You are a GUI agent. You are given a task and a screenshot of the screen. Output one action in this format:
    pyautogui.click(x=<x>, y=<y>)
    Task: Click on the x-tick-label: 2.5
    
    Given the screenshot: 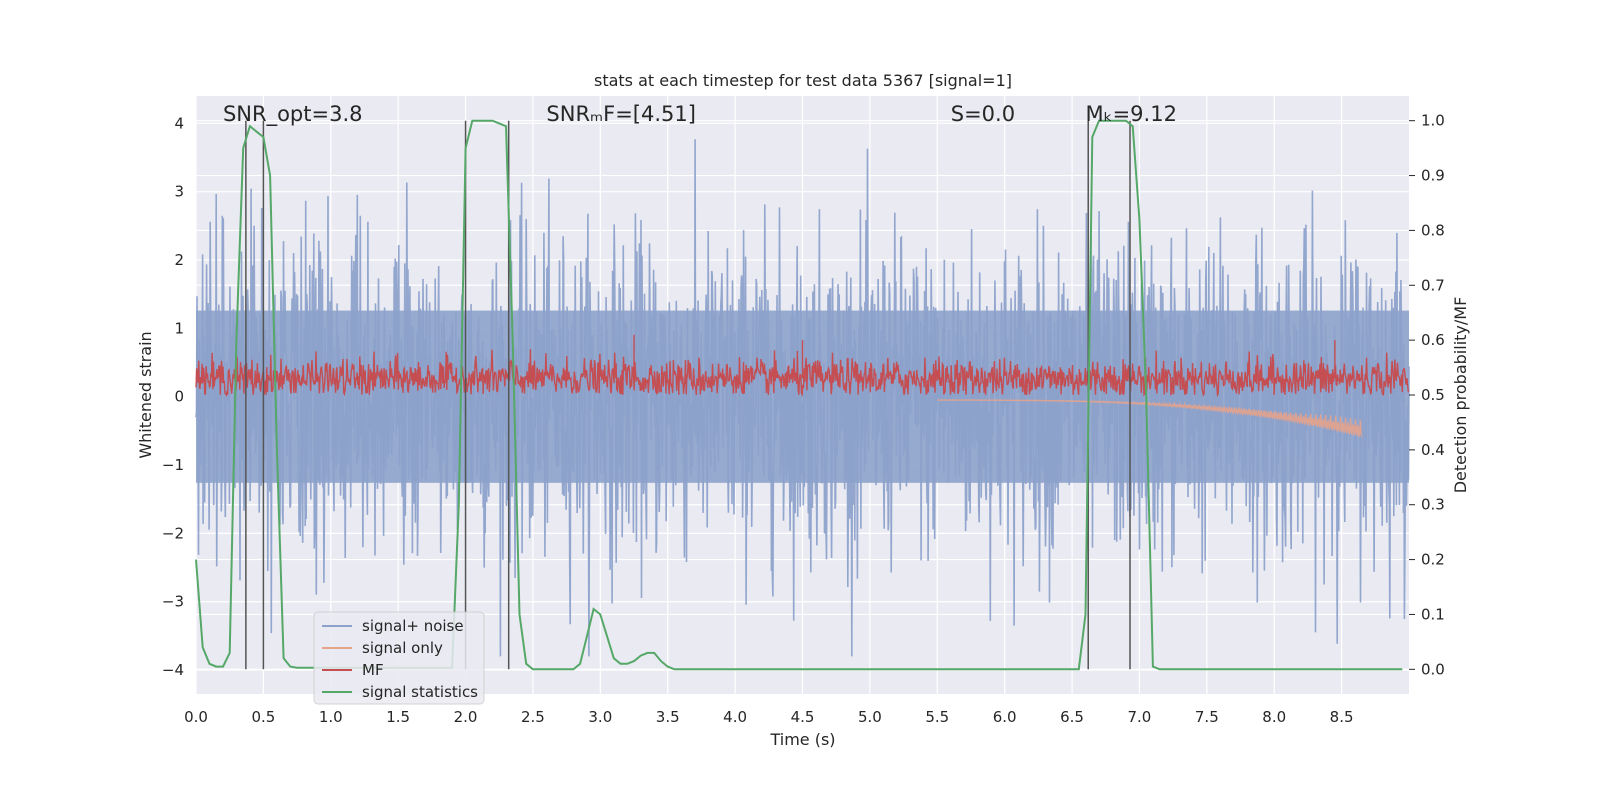 What is the action you would take?
    pyautogui.click(x=533, y=717)
    